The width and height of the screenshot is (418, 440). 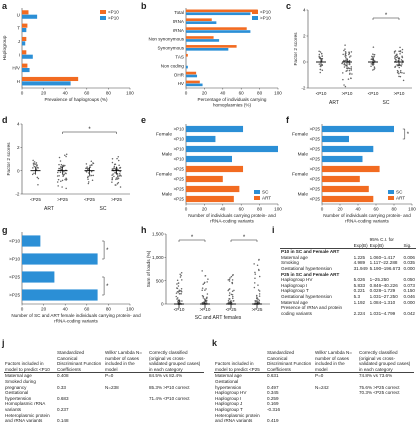 What do you see at coordinates (294, 257) in the screenshot?
I see `table-i-cell: Maternal age` at bounding box center [294, 257].